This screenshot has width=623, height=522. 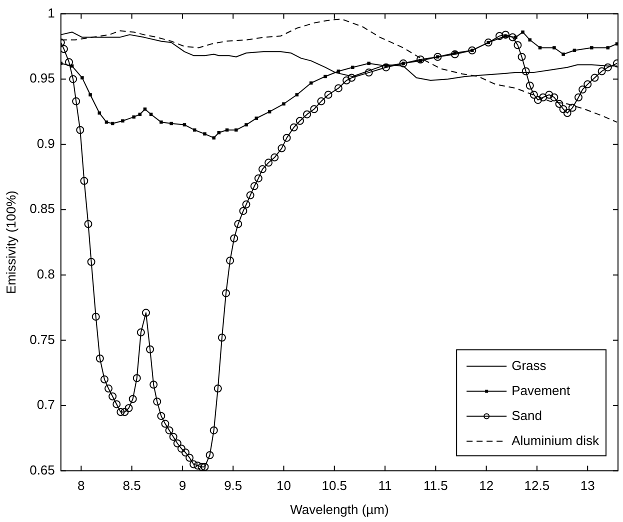 What do you see at coordinates (529, 365) in the screenshot?
I see `legend-label: Grass` at bounding box center [529, 365].